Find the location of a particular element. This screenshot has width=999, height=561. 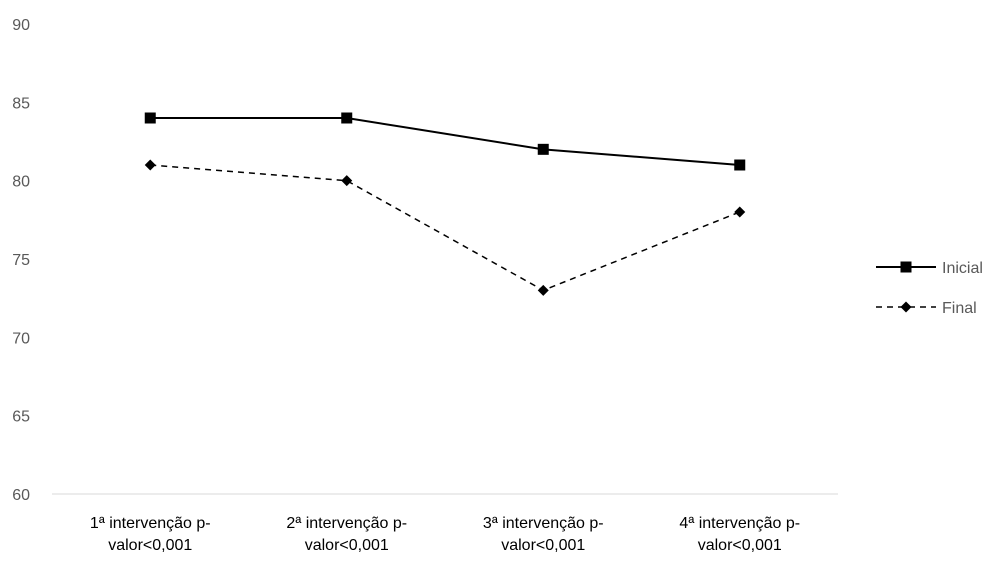

series-final is located at coordinates (445, 227).